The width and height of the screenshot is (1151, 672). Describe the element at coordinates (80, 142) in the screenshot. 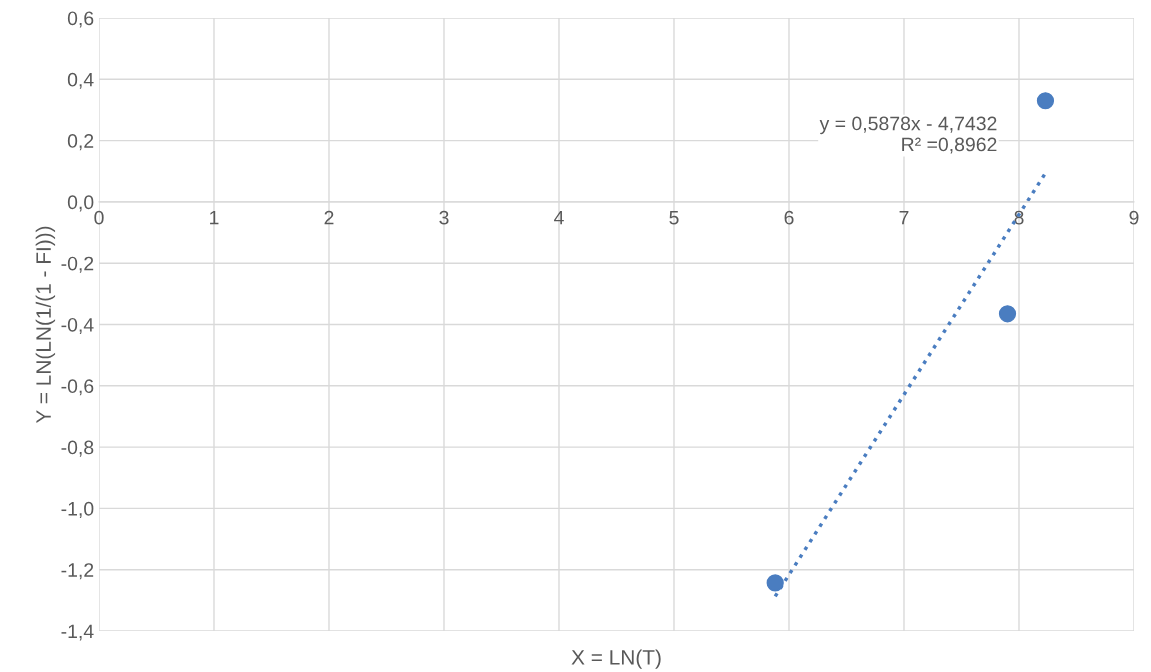

I see `y-tick-label: 0,2` at that location.